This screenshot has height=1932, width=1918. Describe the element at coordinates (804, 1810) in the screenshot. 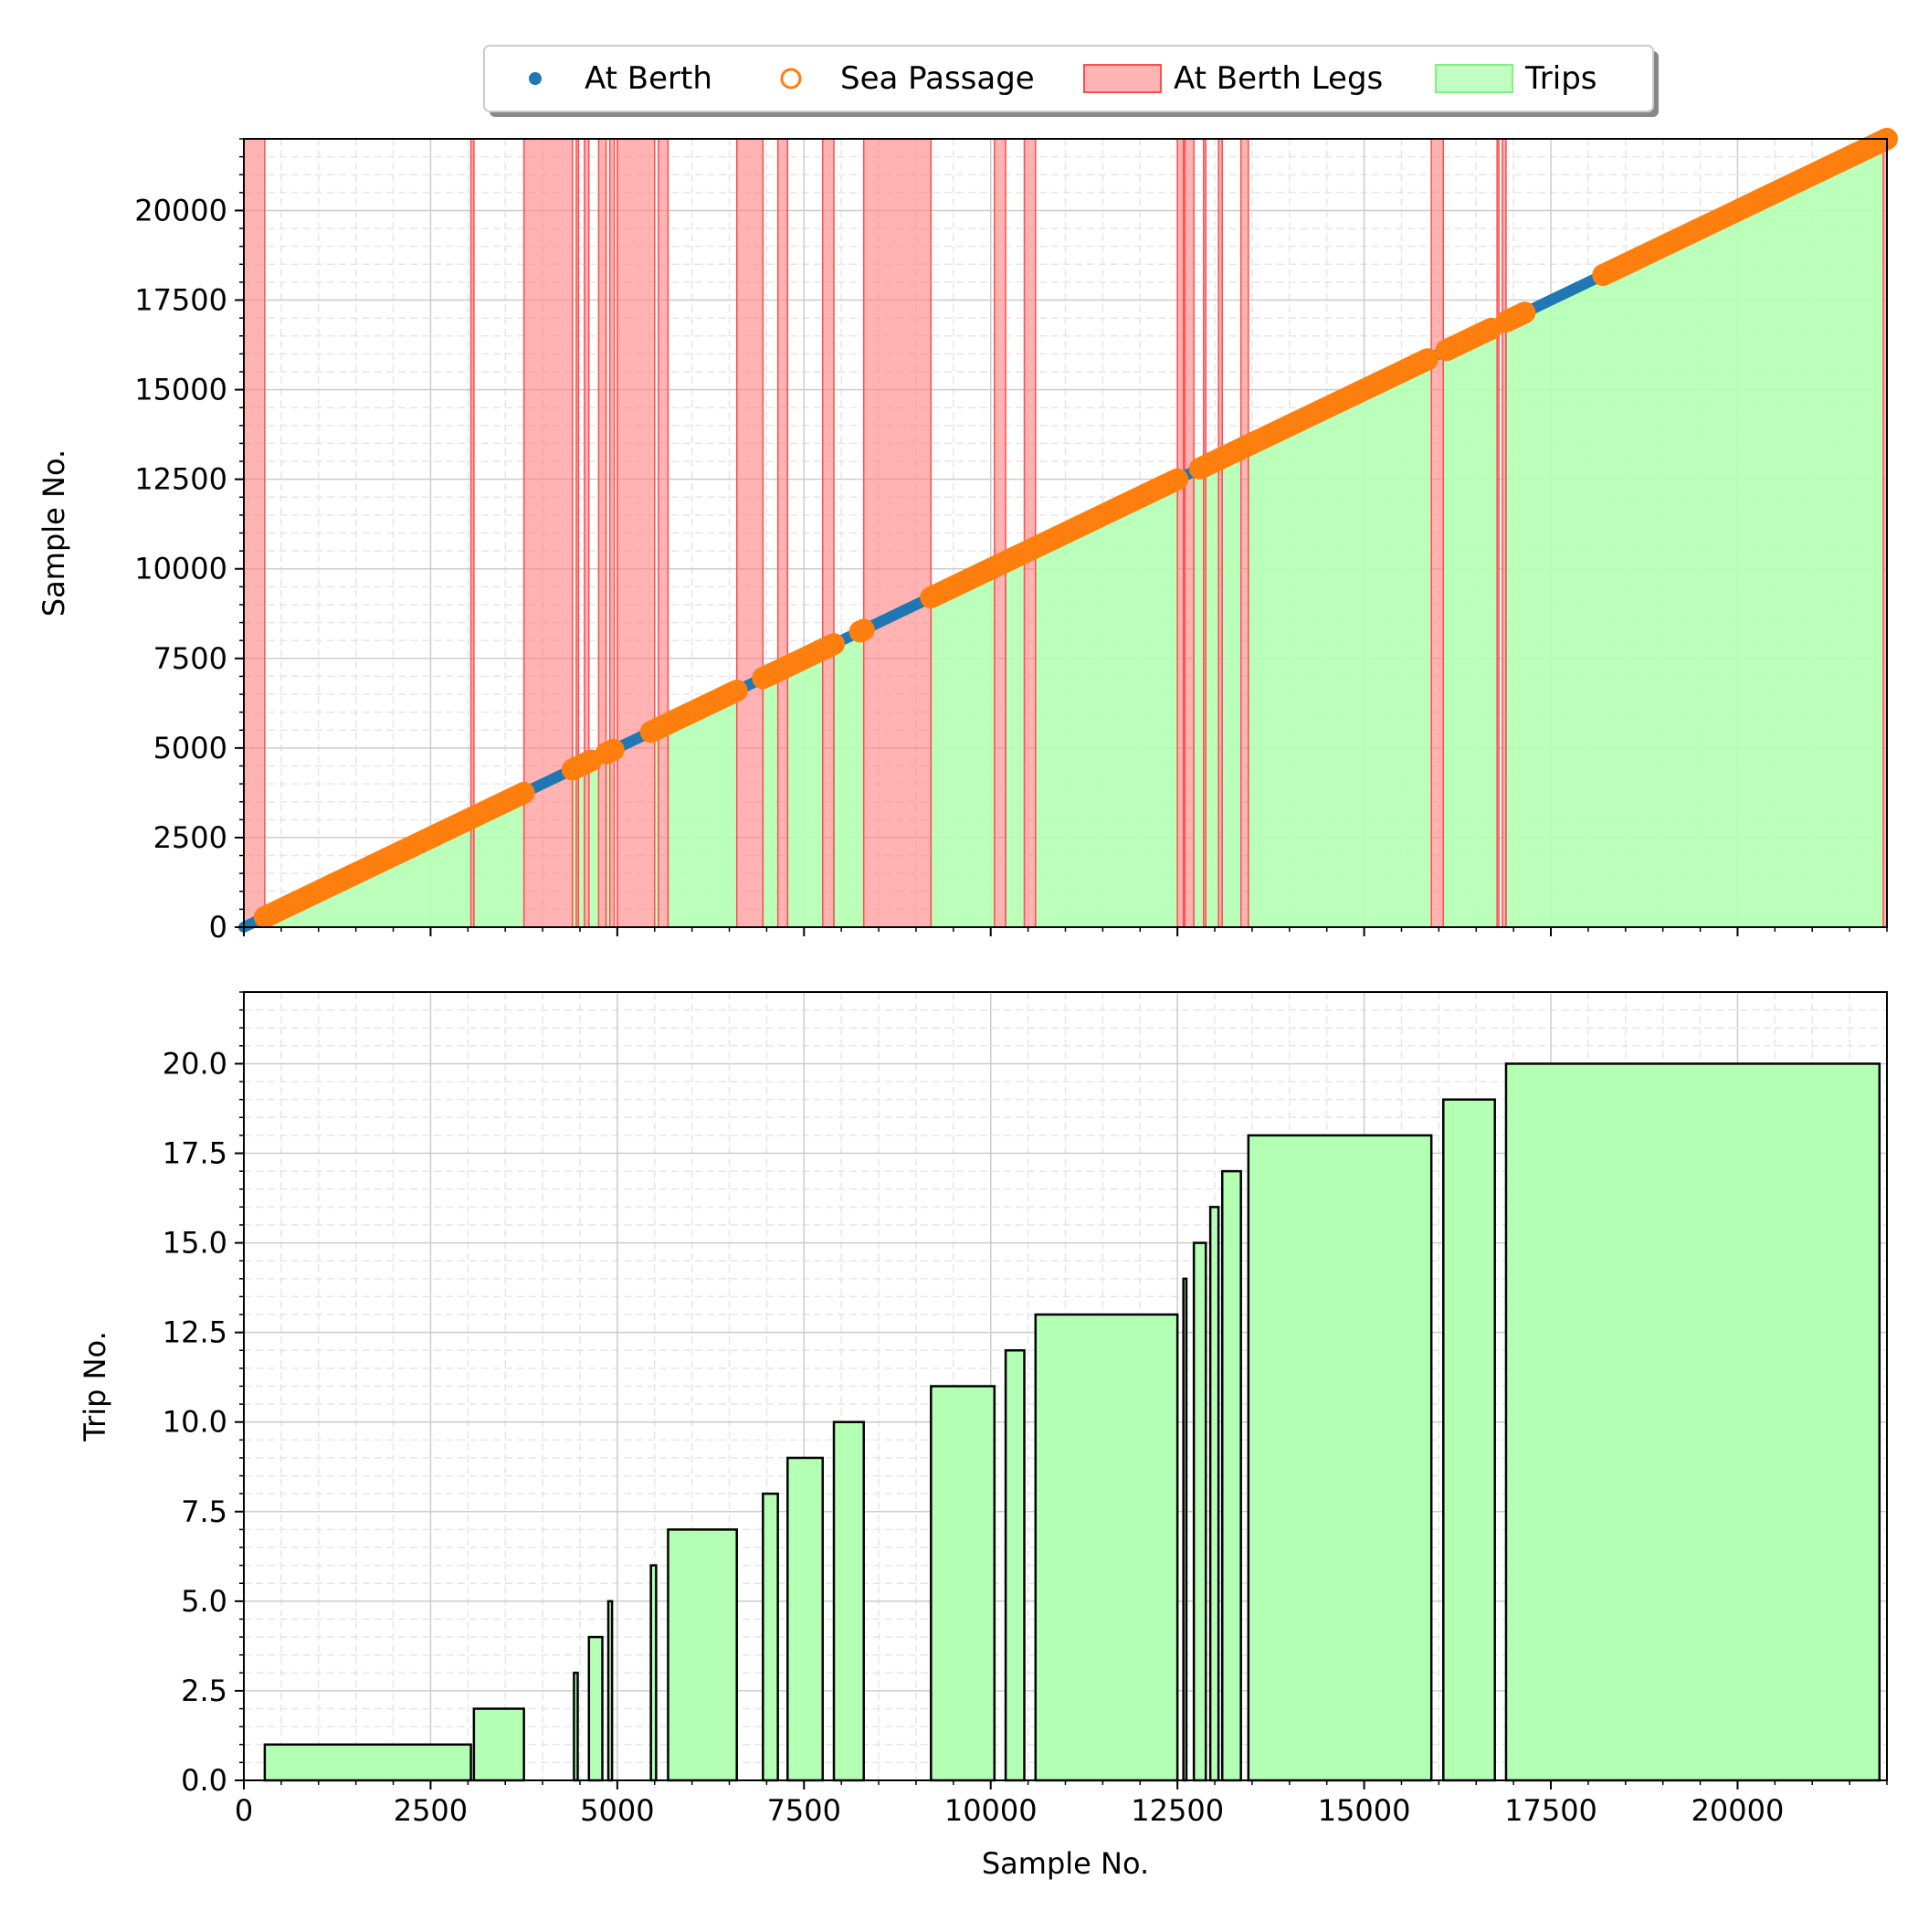

I see `x-tick-label: 7500` at that location.